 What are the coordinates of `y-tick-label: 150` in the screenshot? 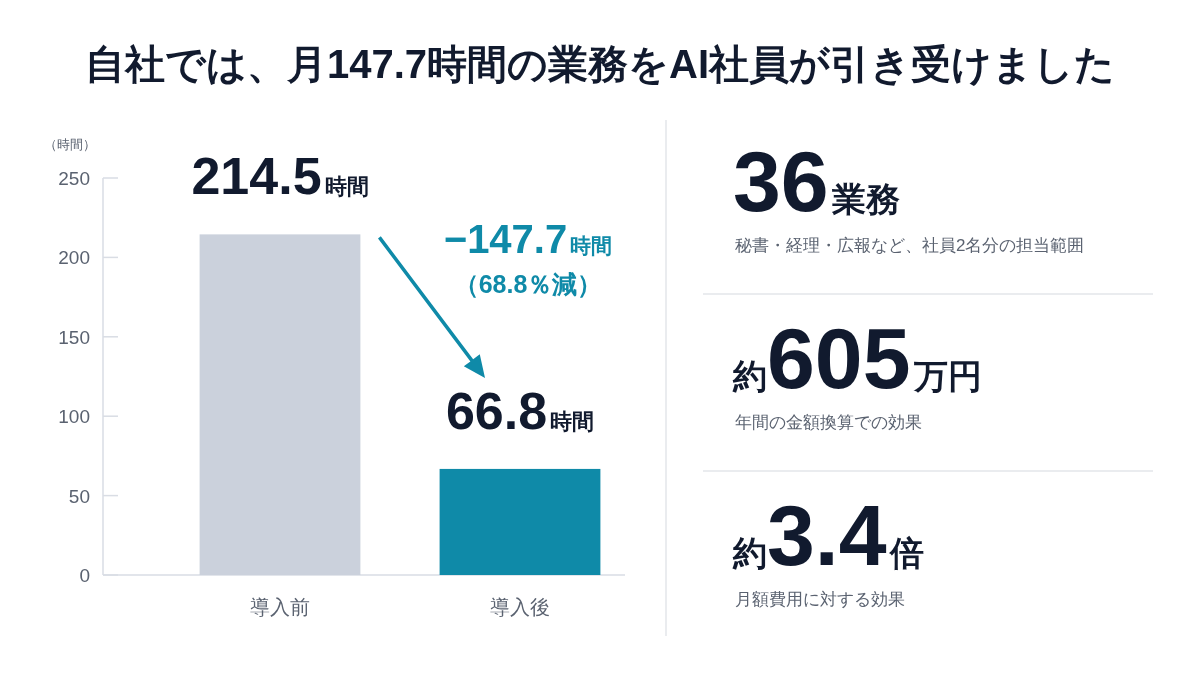 It's located at (74, 337).